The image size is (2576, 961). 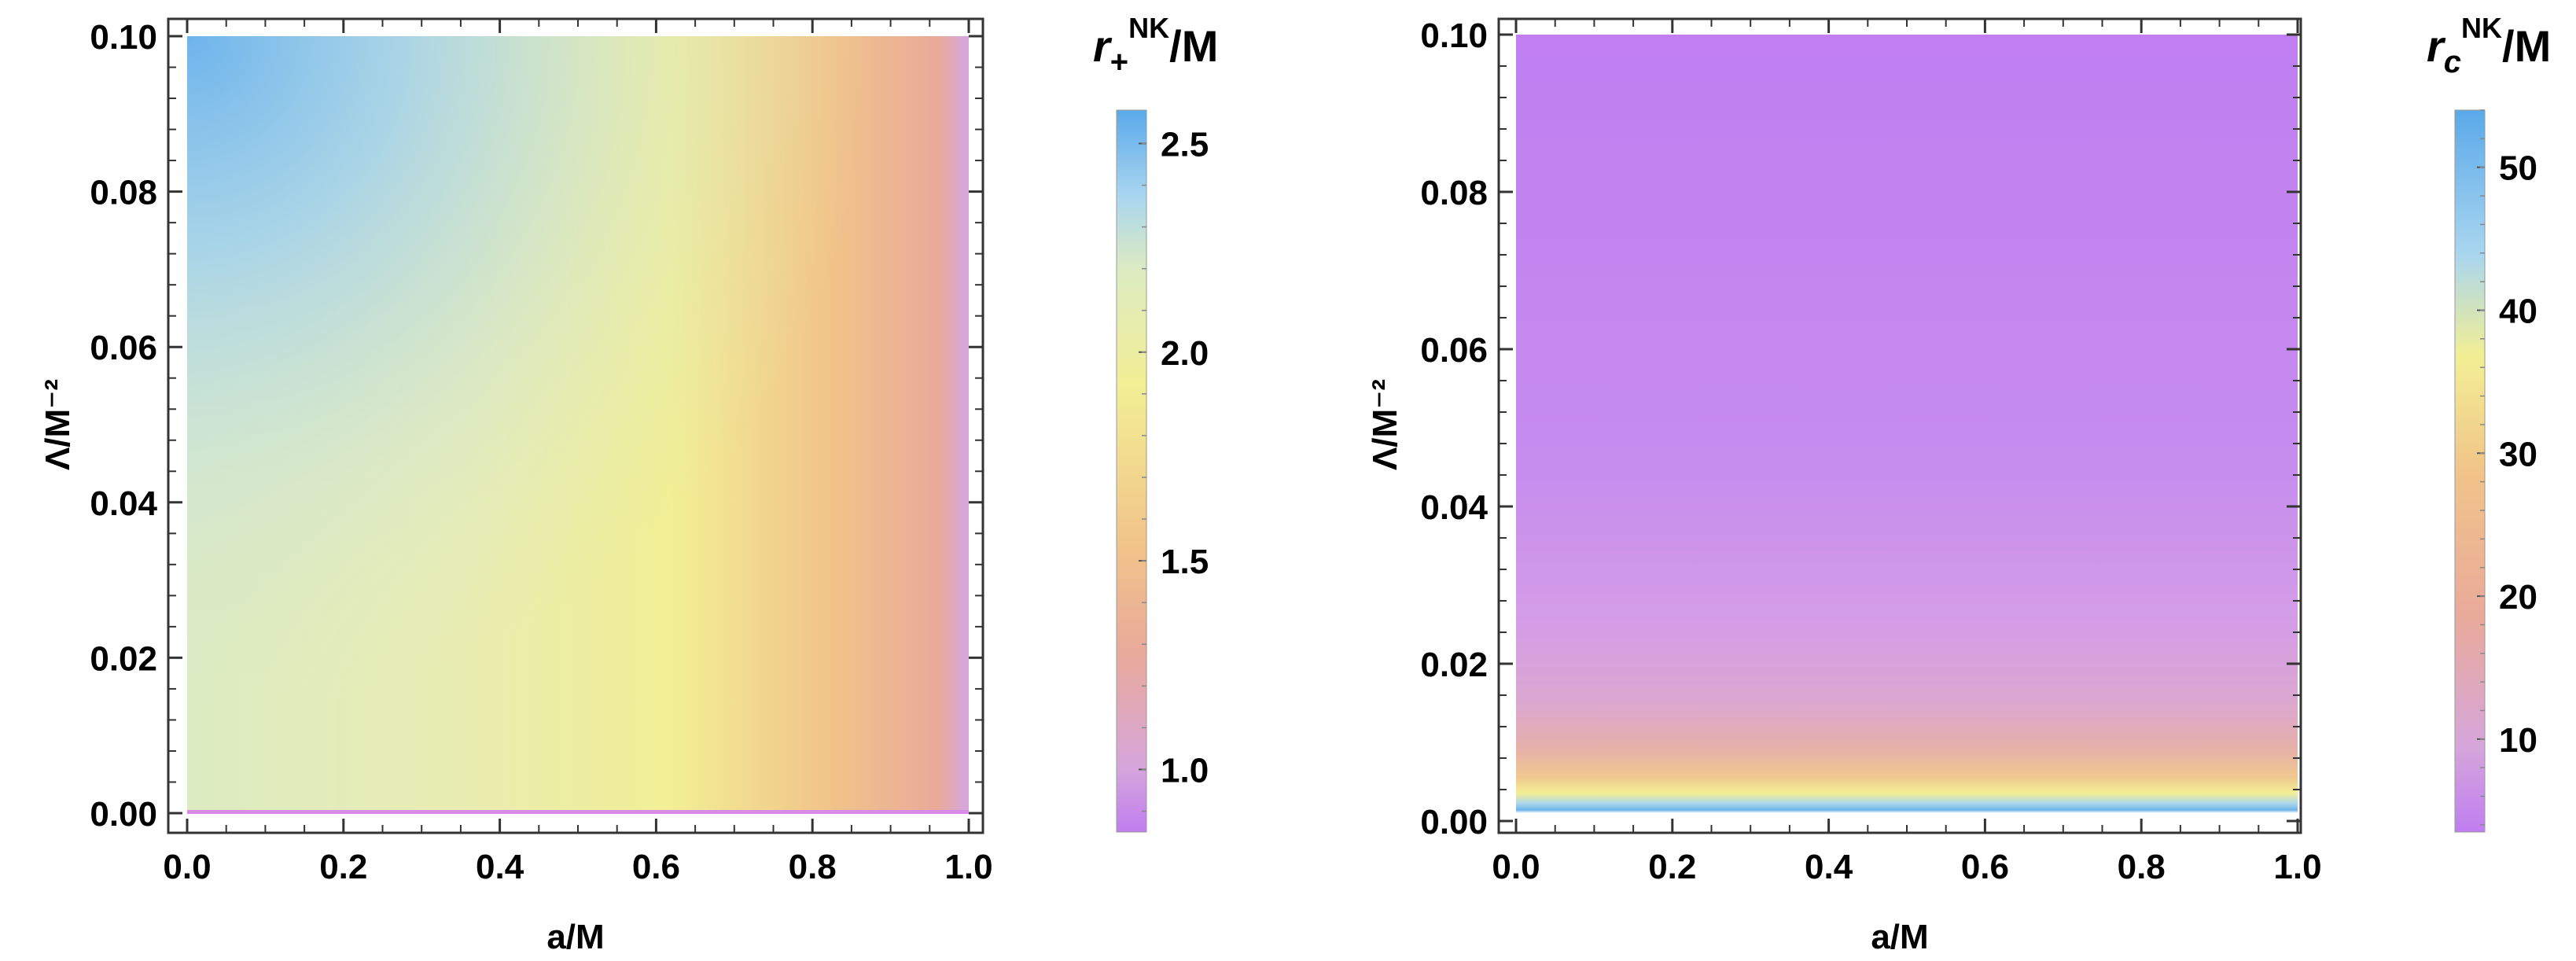 I want to click on left-cb-tick-label: 1.5, so click(x=1185, y=562).